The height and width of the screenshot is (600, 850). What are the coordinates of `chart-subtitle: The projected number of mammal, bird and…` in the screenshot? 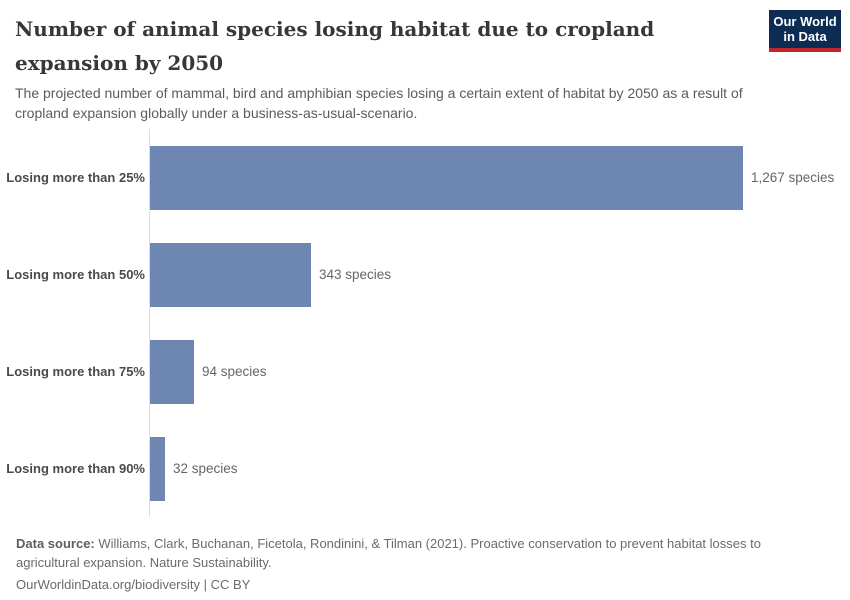 It's located at (379, 103).